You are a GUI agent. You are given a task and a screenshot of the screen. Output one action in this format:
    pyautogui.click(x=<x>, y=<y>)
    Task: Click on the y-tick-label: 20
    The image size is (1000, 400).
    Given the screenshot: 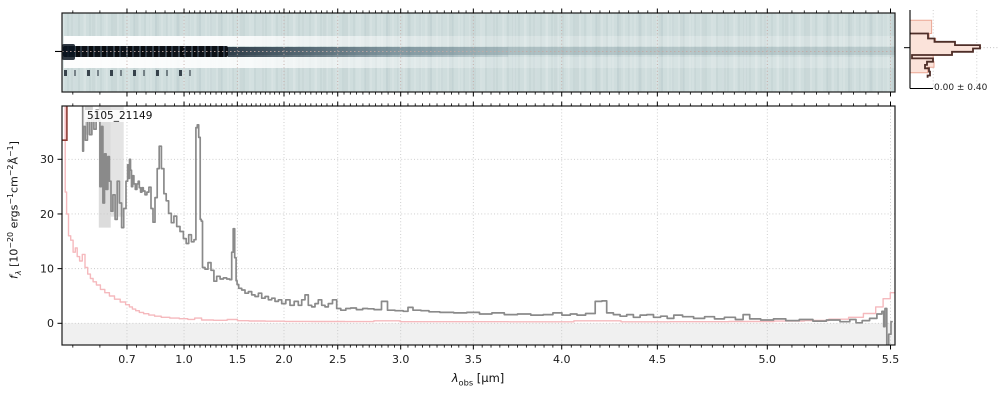 What is the action you would take?
    pyautogui.click(x=47, y=214)
    